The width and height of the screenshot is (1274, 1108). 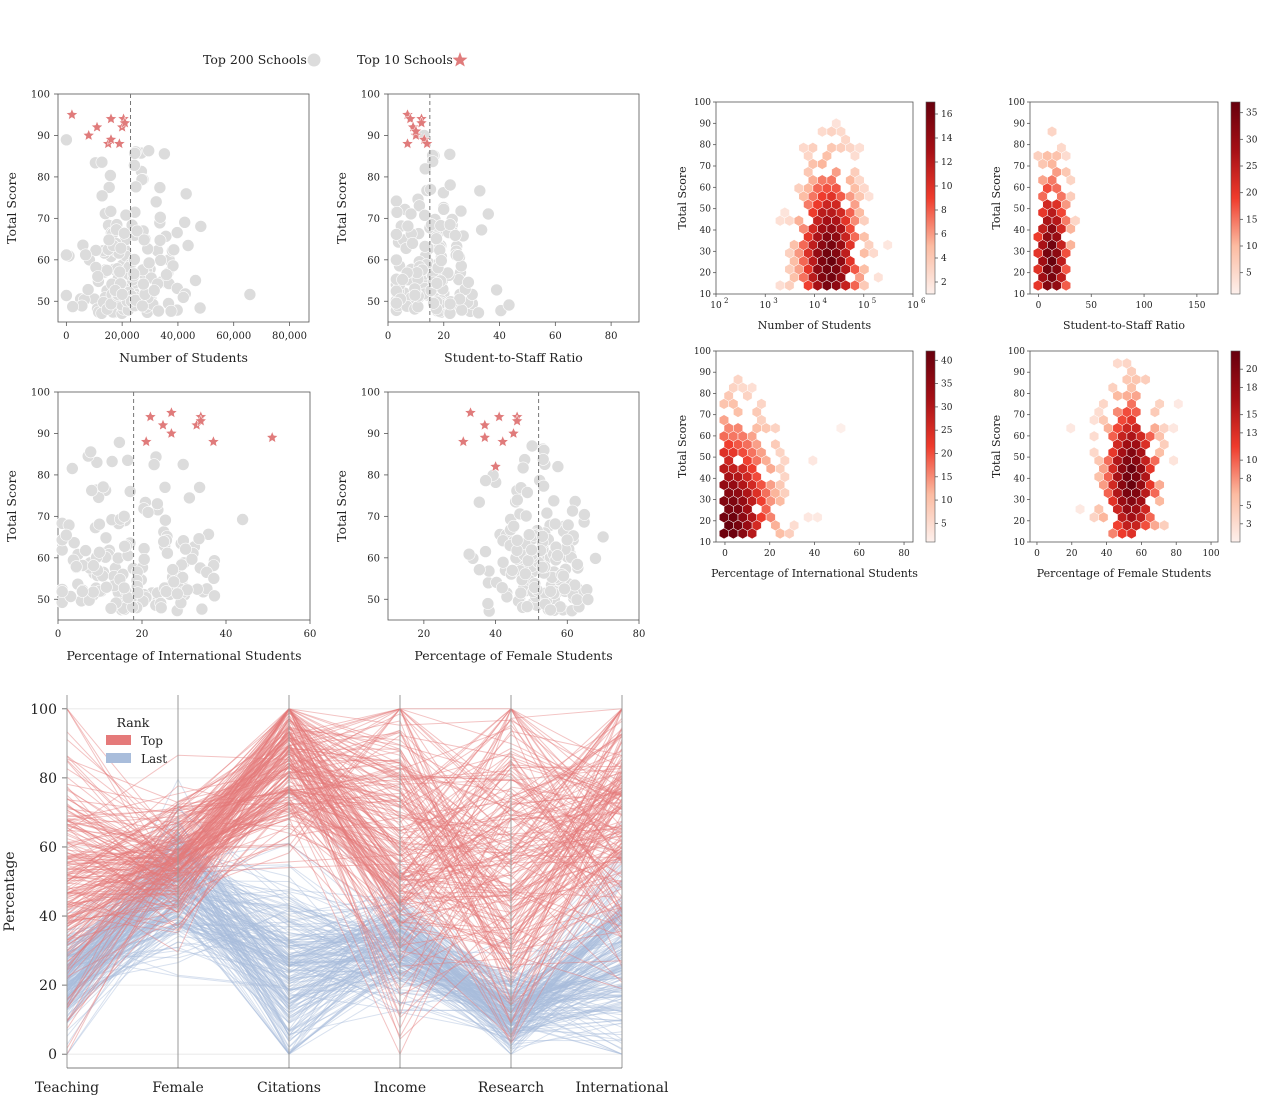 What do you see at coordinates (1020, 146) in the screenshot?
I see `y-tick-label: 80` at bounding box center [1020, 146].